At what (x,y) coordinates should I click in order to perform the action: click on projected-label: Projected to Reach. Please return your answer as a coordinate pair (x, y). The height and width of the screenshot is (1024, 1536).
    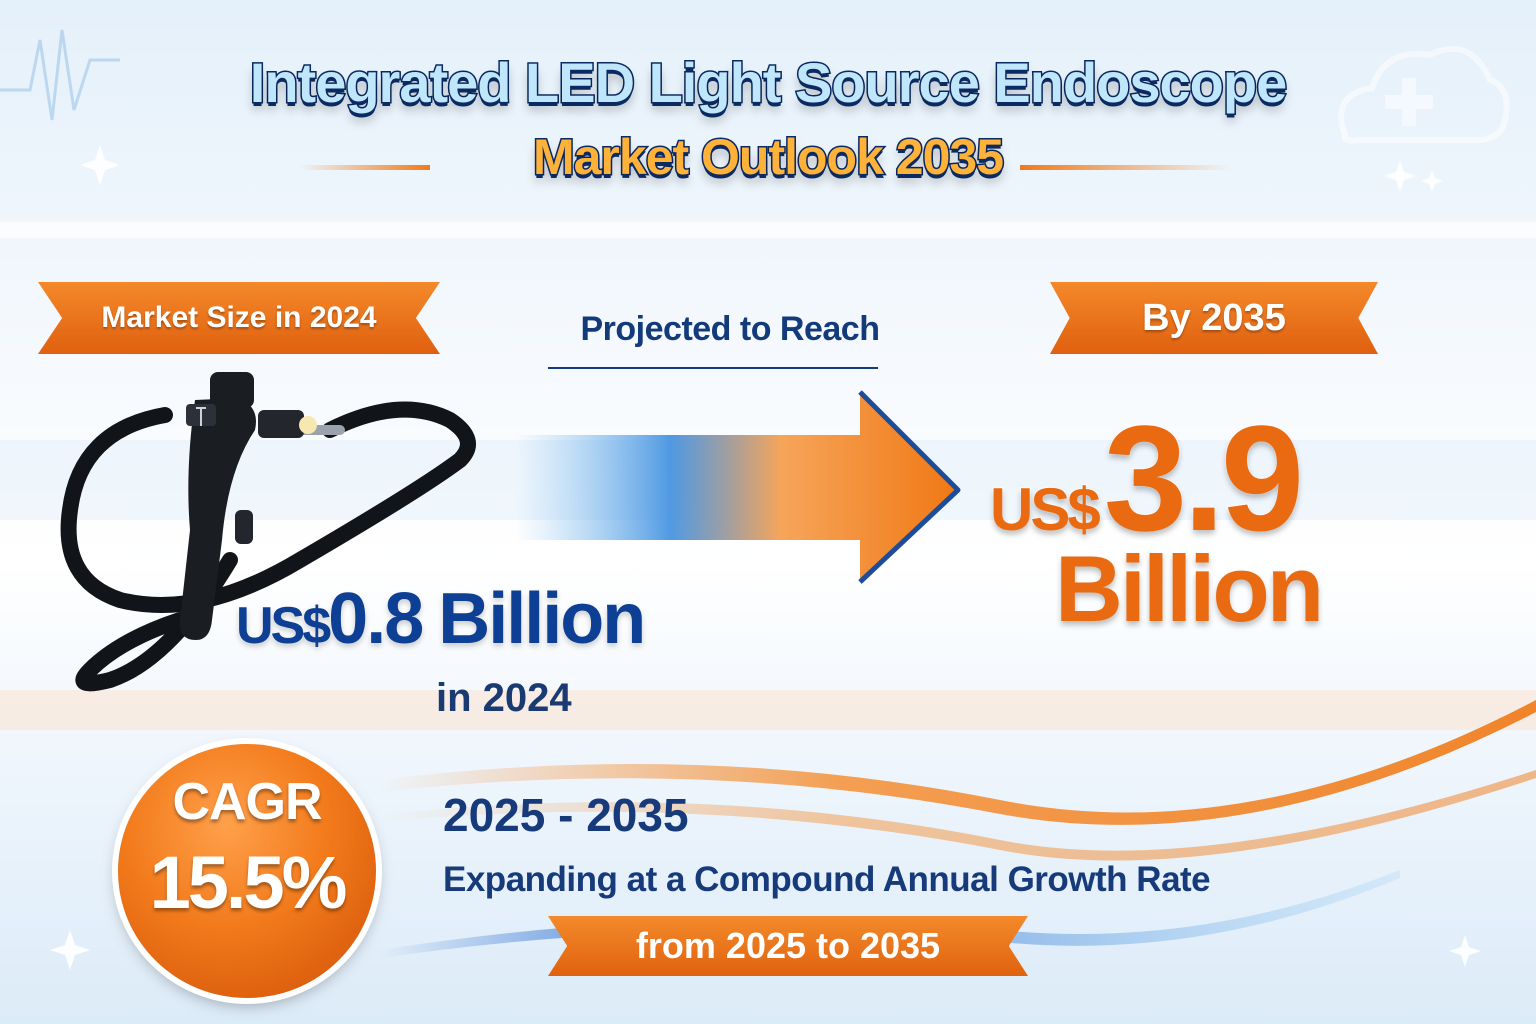
    Looking at the image, I should click on (730, 329).